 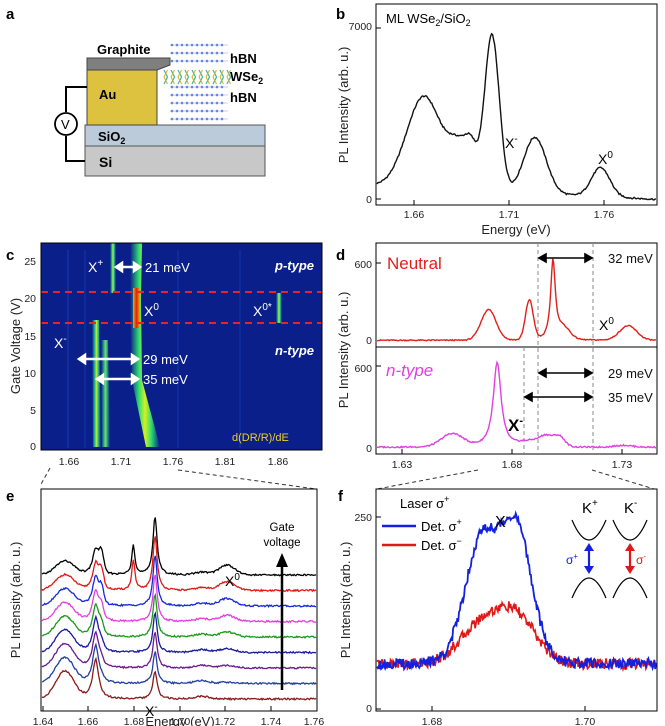 I want to click on circuit-wire-bottom, so click(x=75, y=149).